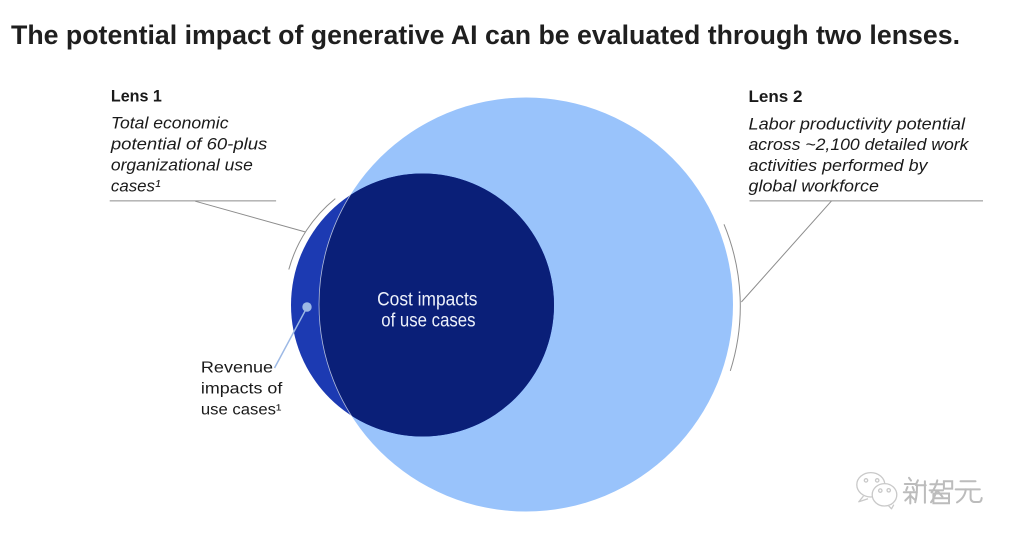 The image size is (1011, 536). What do you see at coordinates (860, 144) in the screenshot?
I see `svg-text: across ~2,100 detailed work` at bounding box center [860, 144].